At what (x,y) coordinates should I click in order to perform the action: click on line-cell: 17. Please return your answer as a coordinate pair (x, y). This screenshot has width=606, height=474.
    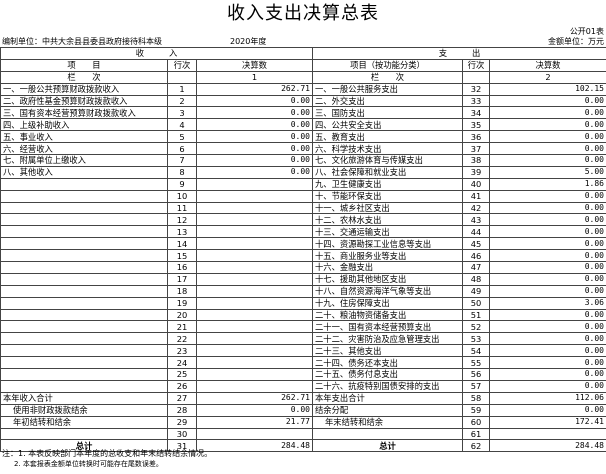
    Looking at the image, I should click on (182, 279).